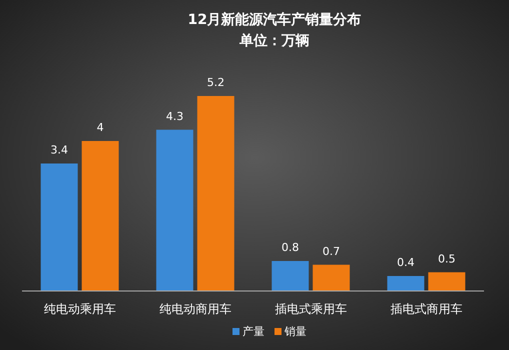  Describe the element at coordinates (215, 82) in the screenshot. I see `data-label: 5.2` at that location.